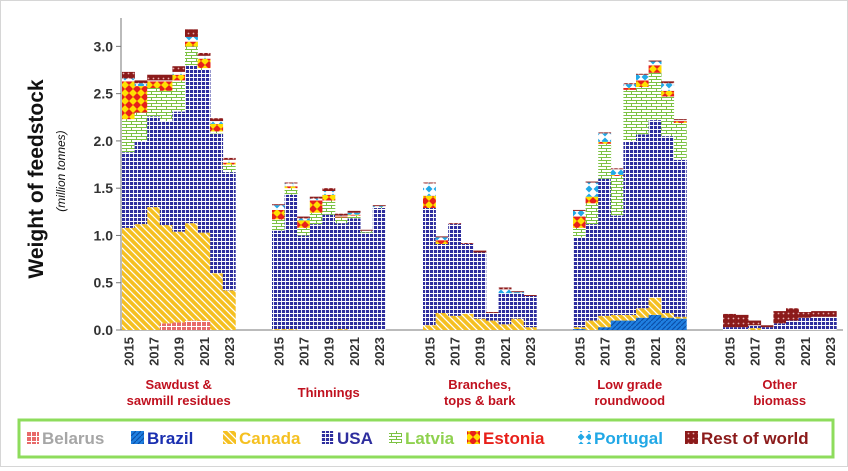 This screenshot has width=848, height=471. Describe the element at coordinates (680, 324) in the screenshot. I see `bar-segment-brazil-2023` at that location.